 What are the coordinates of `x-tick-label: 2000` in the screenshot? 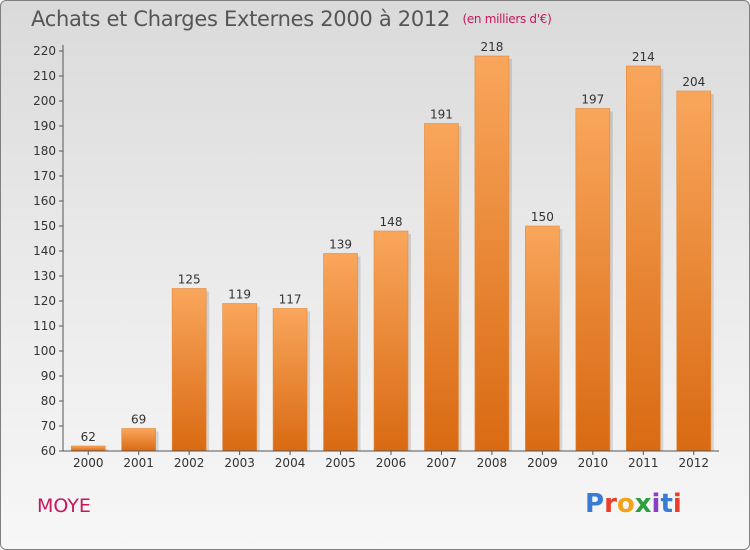 It's located at (88, 463).